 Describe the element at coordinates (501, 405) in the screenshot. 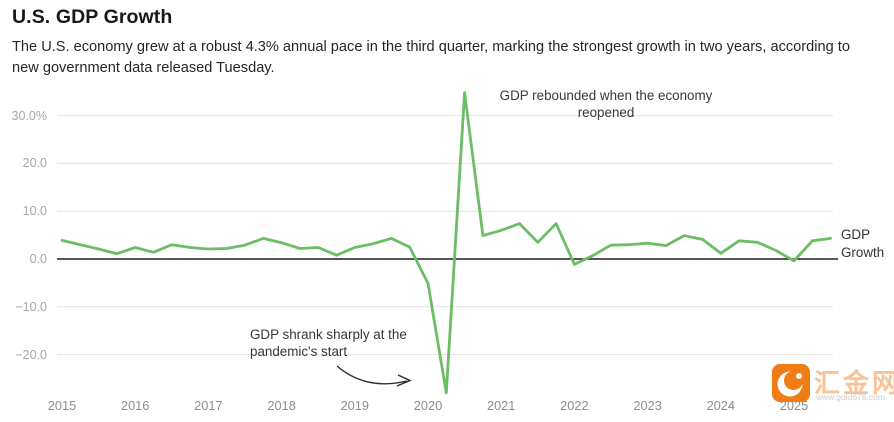

I see `x-tick-label: 2021` at that location.